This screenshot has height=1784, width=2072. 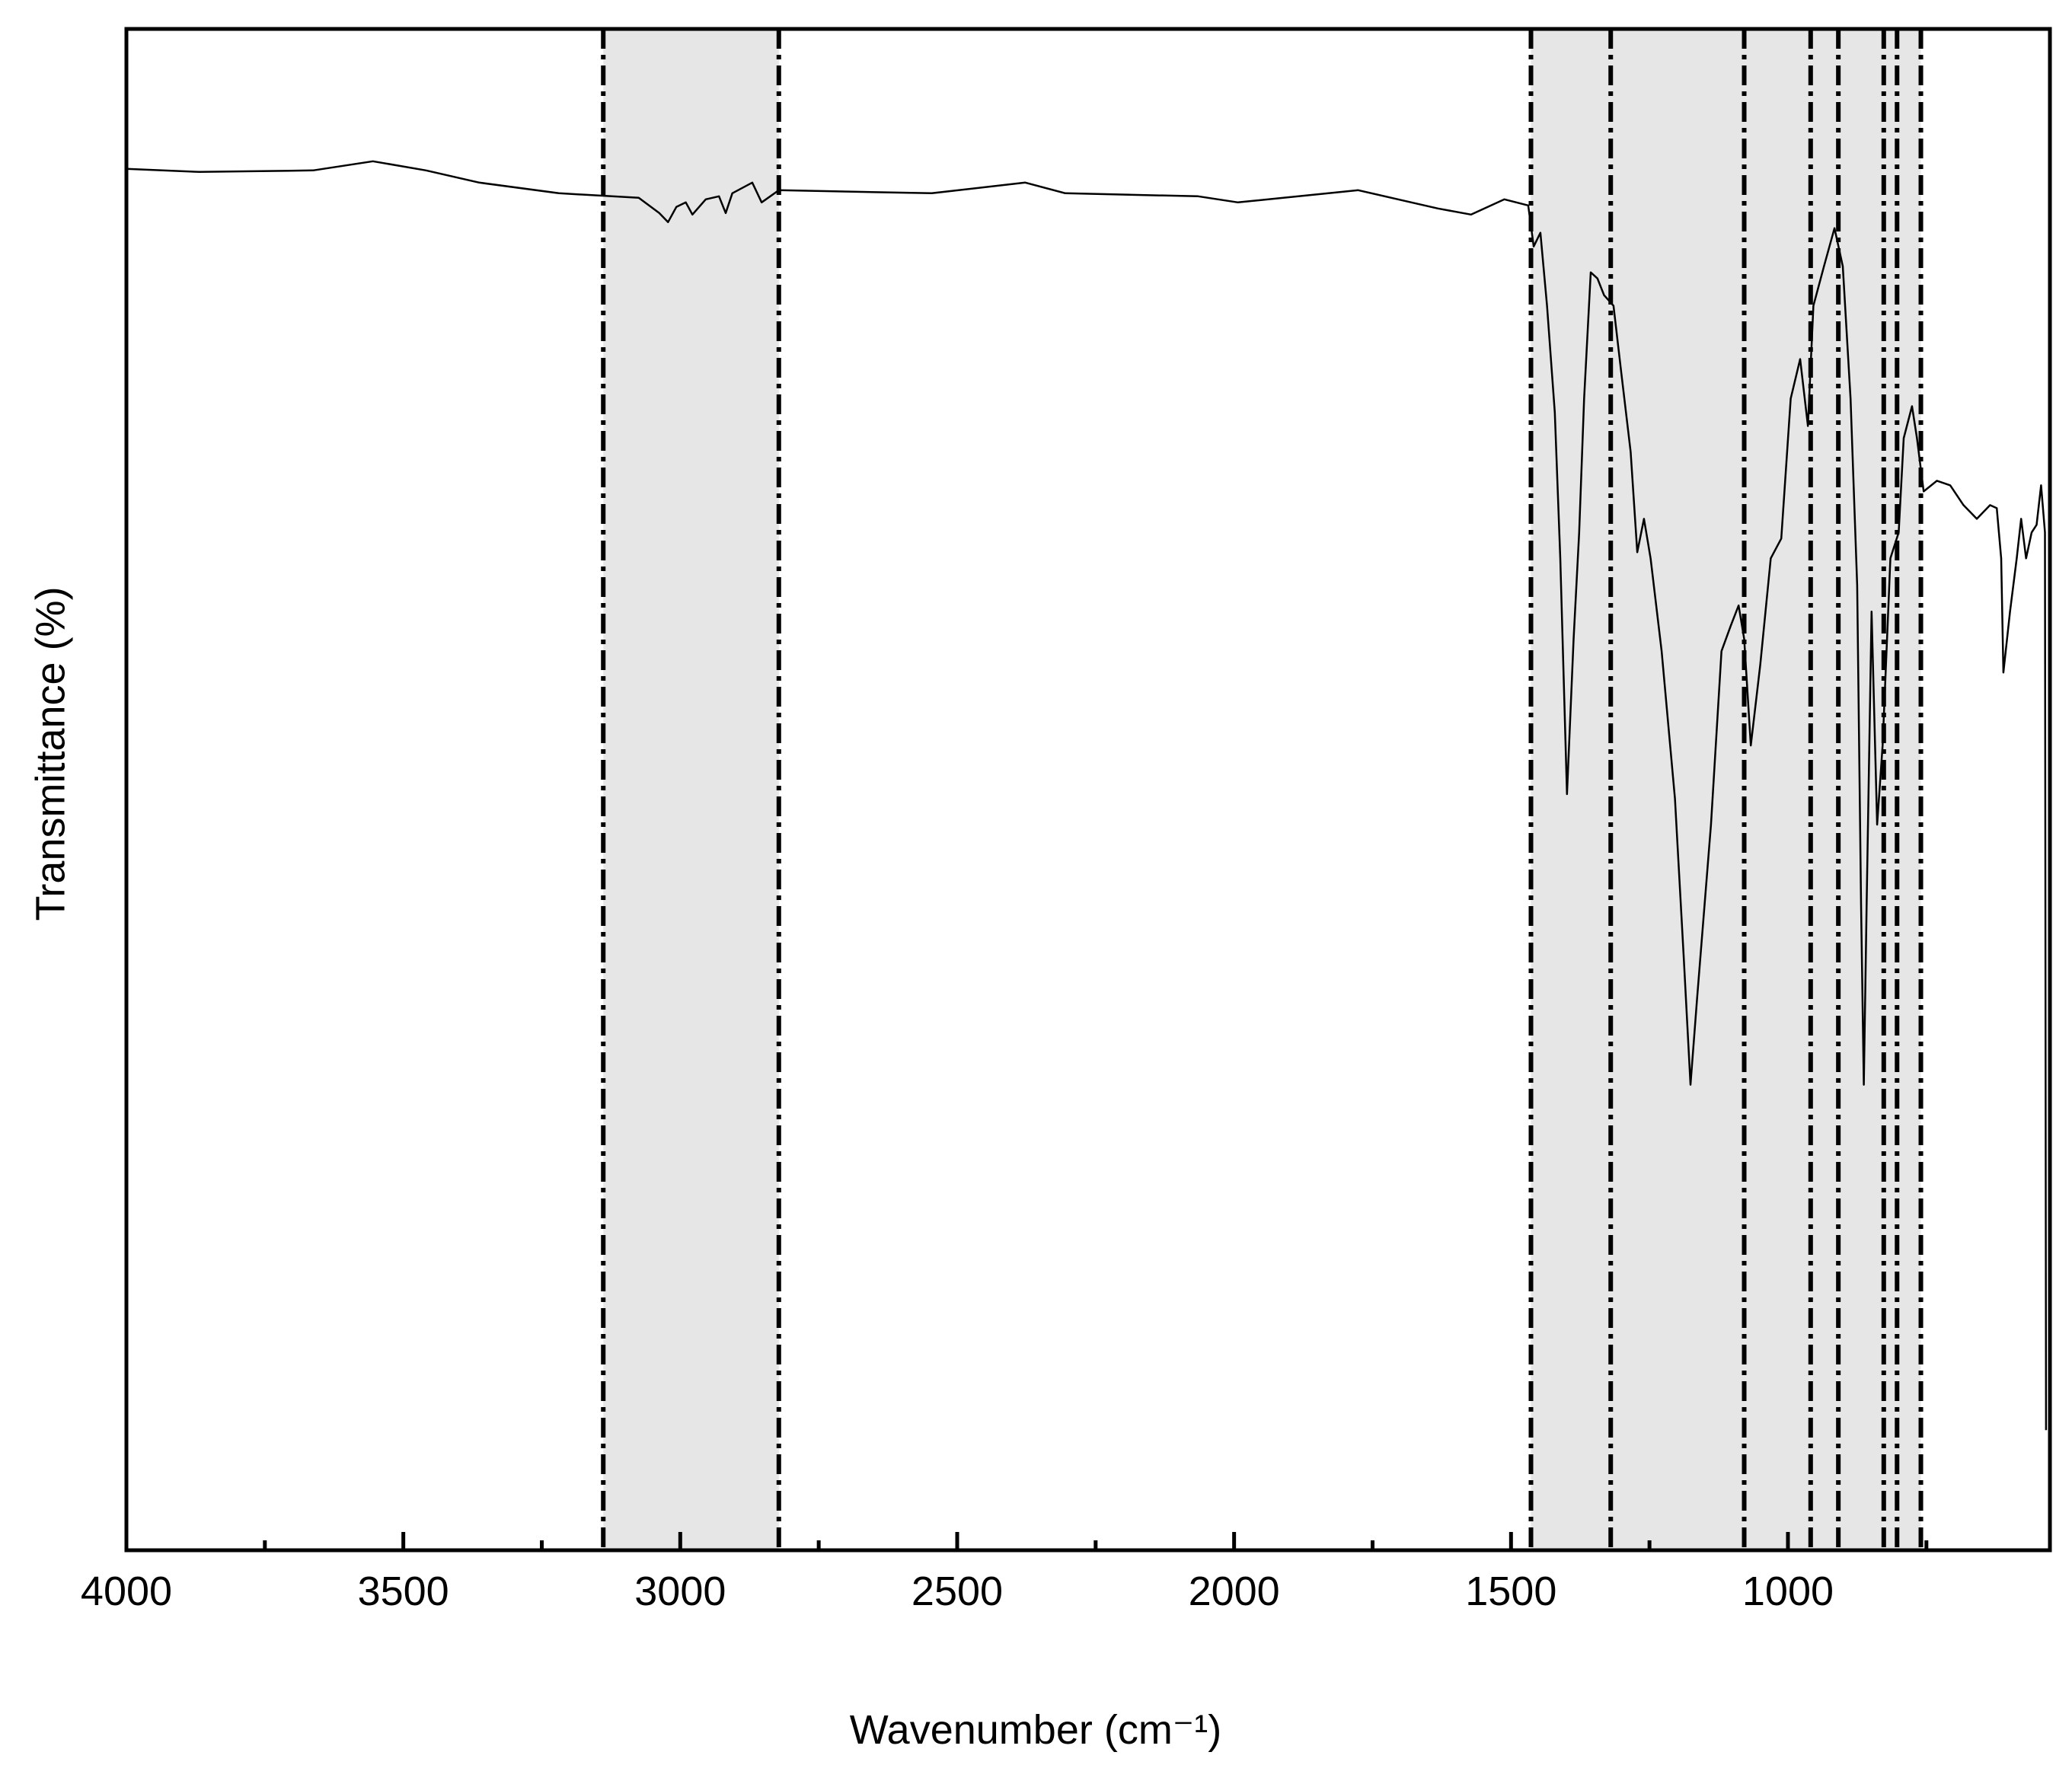 I want to click on x-tick-label: 3000, so click(x=680, y=1591).